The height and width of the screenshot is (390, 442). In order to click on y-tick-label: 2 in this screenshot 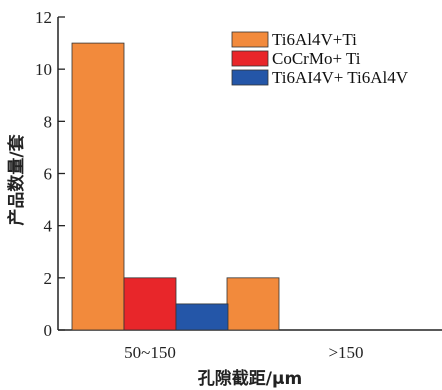, I will do `click(48, 278)`.